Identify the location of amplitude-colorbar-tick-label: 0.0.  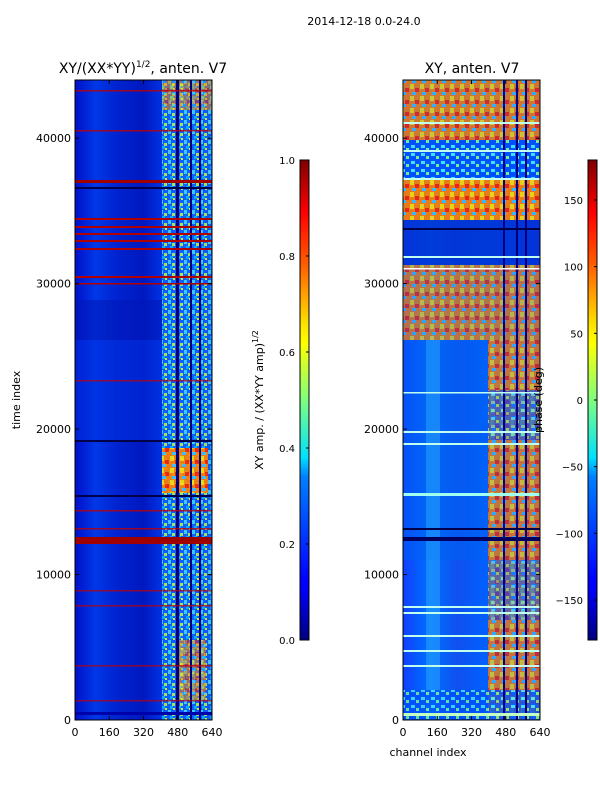
(287, 641).